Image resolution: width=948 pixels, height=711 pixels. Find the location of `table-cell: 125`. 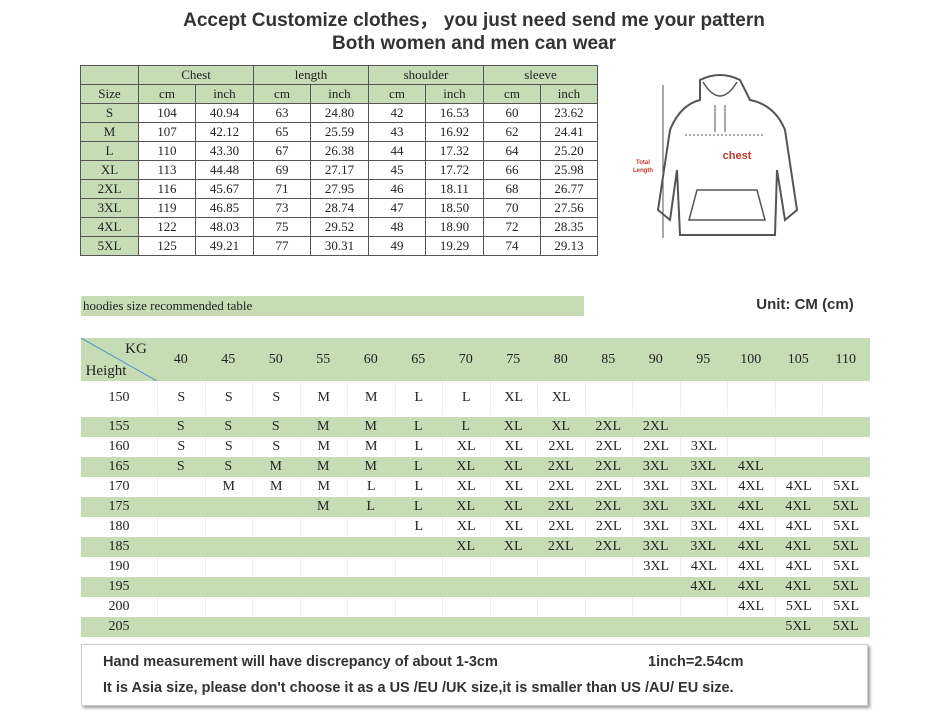

table-cell: 125 is located at coordinates (167, 246).